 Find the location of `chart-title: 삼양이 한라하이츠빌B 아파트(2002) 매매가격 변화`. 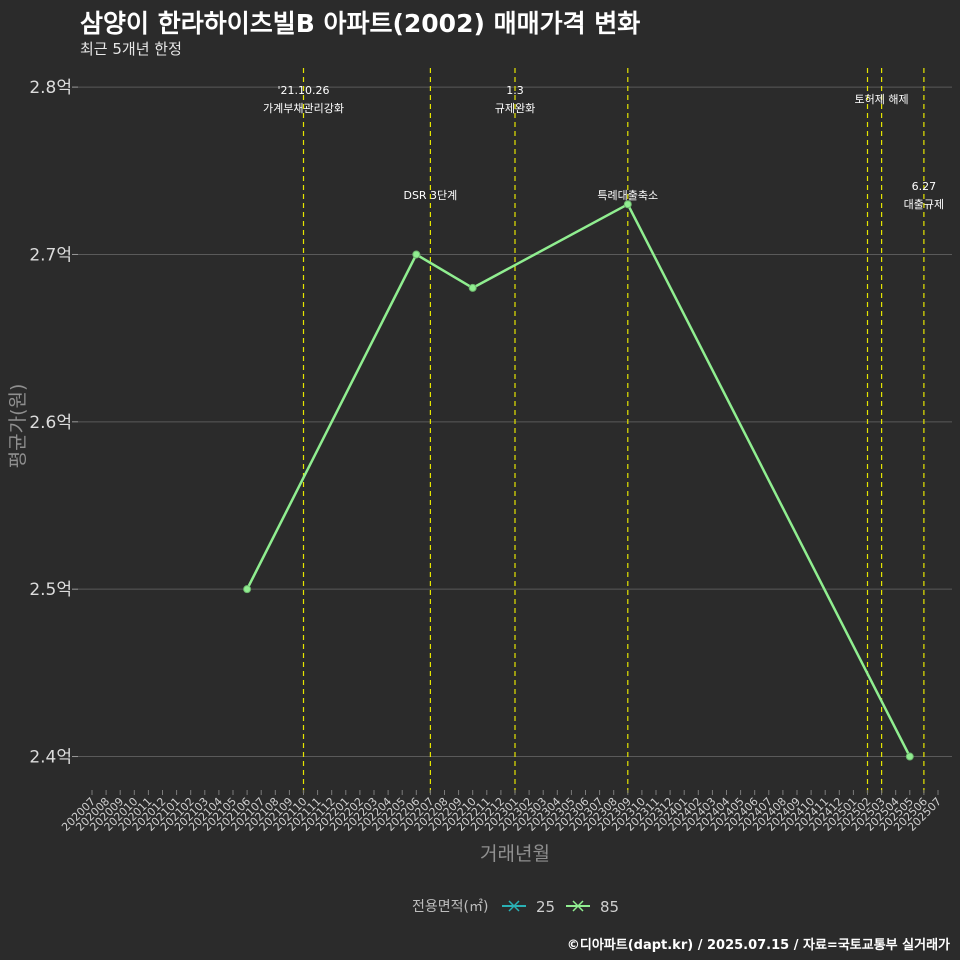

chart-title: 삼양이 한라하이츠빌B 아파트(2002) 매매가격 변화 is located at coordinates (360, 23).